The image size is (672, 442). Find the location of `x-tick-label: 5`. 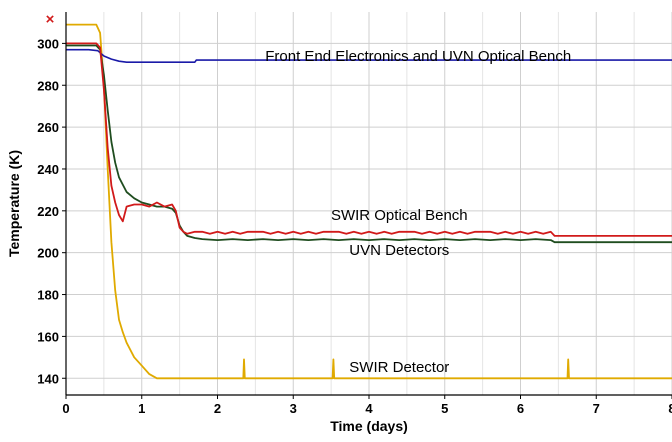

x-tick-label: 5 is located at coordinates (444, 408).